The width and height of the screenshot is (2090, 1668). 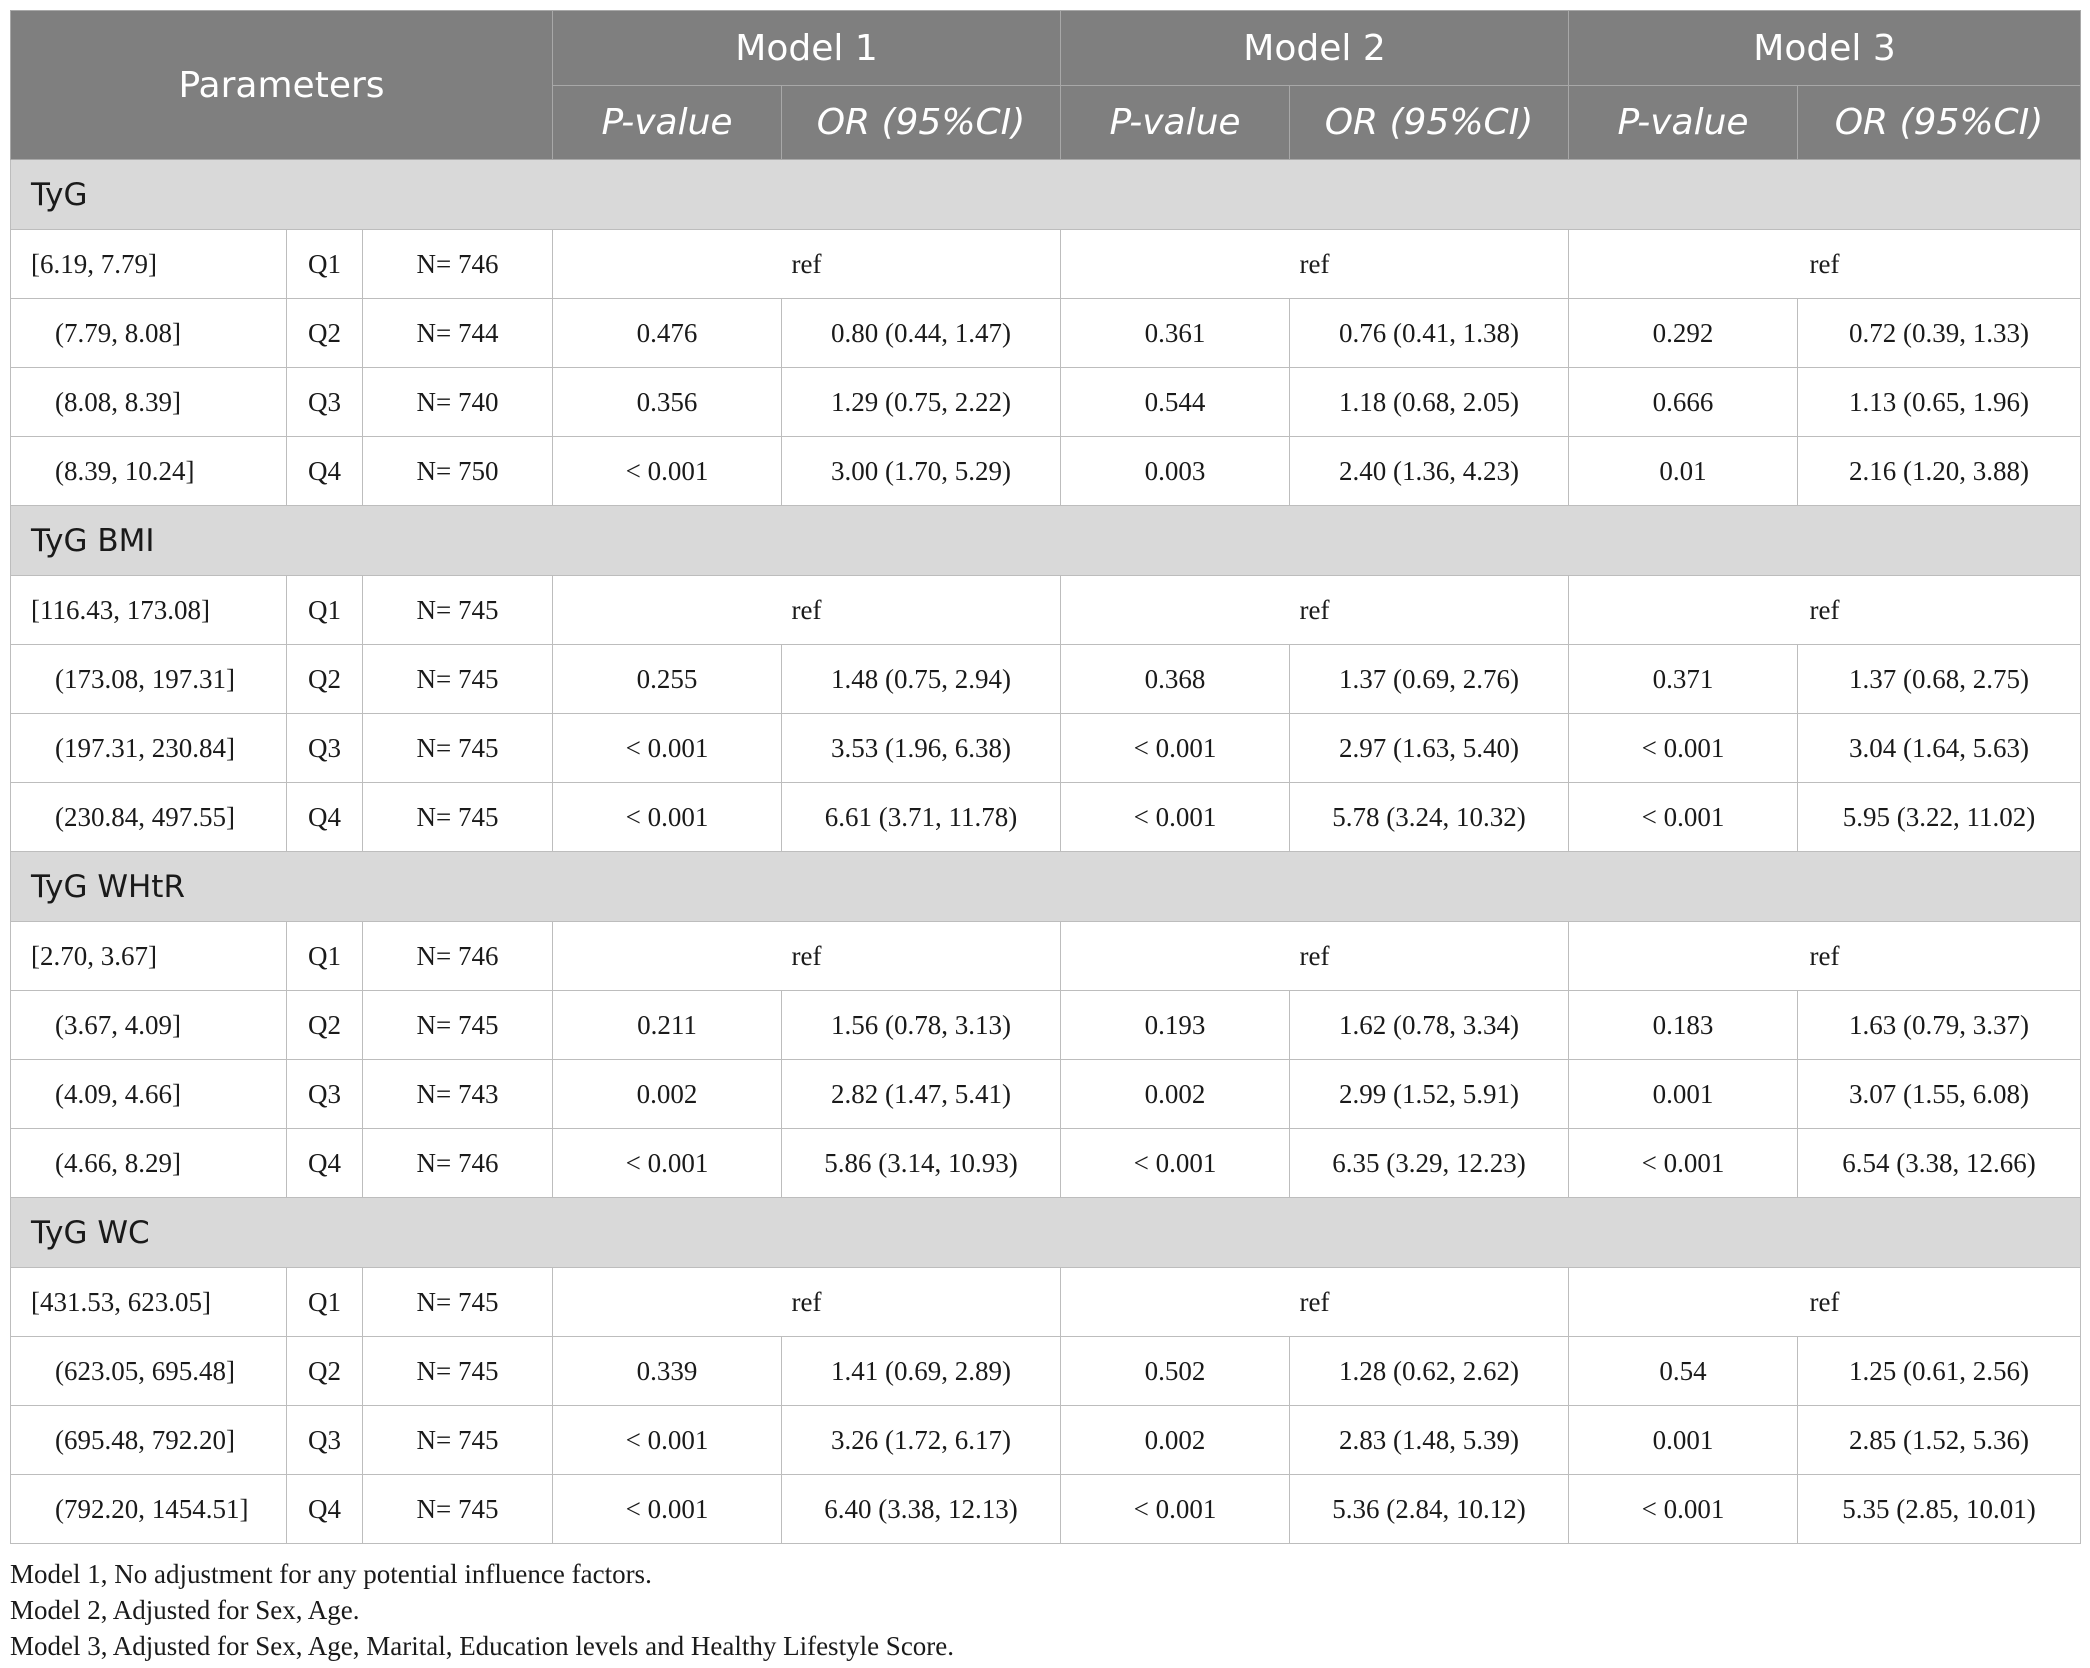 What do you see at coordinates (1429, 748) in the screenshot?
I see `model-2-or: 2.97 (1.63, 5.40)` at bounding box center [1429, 748].